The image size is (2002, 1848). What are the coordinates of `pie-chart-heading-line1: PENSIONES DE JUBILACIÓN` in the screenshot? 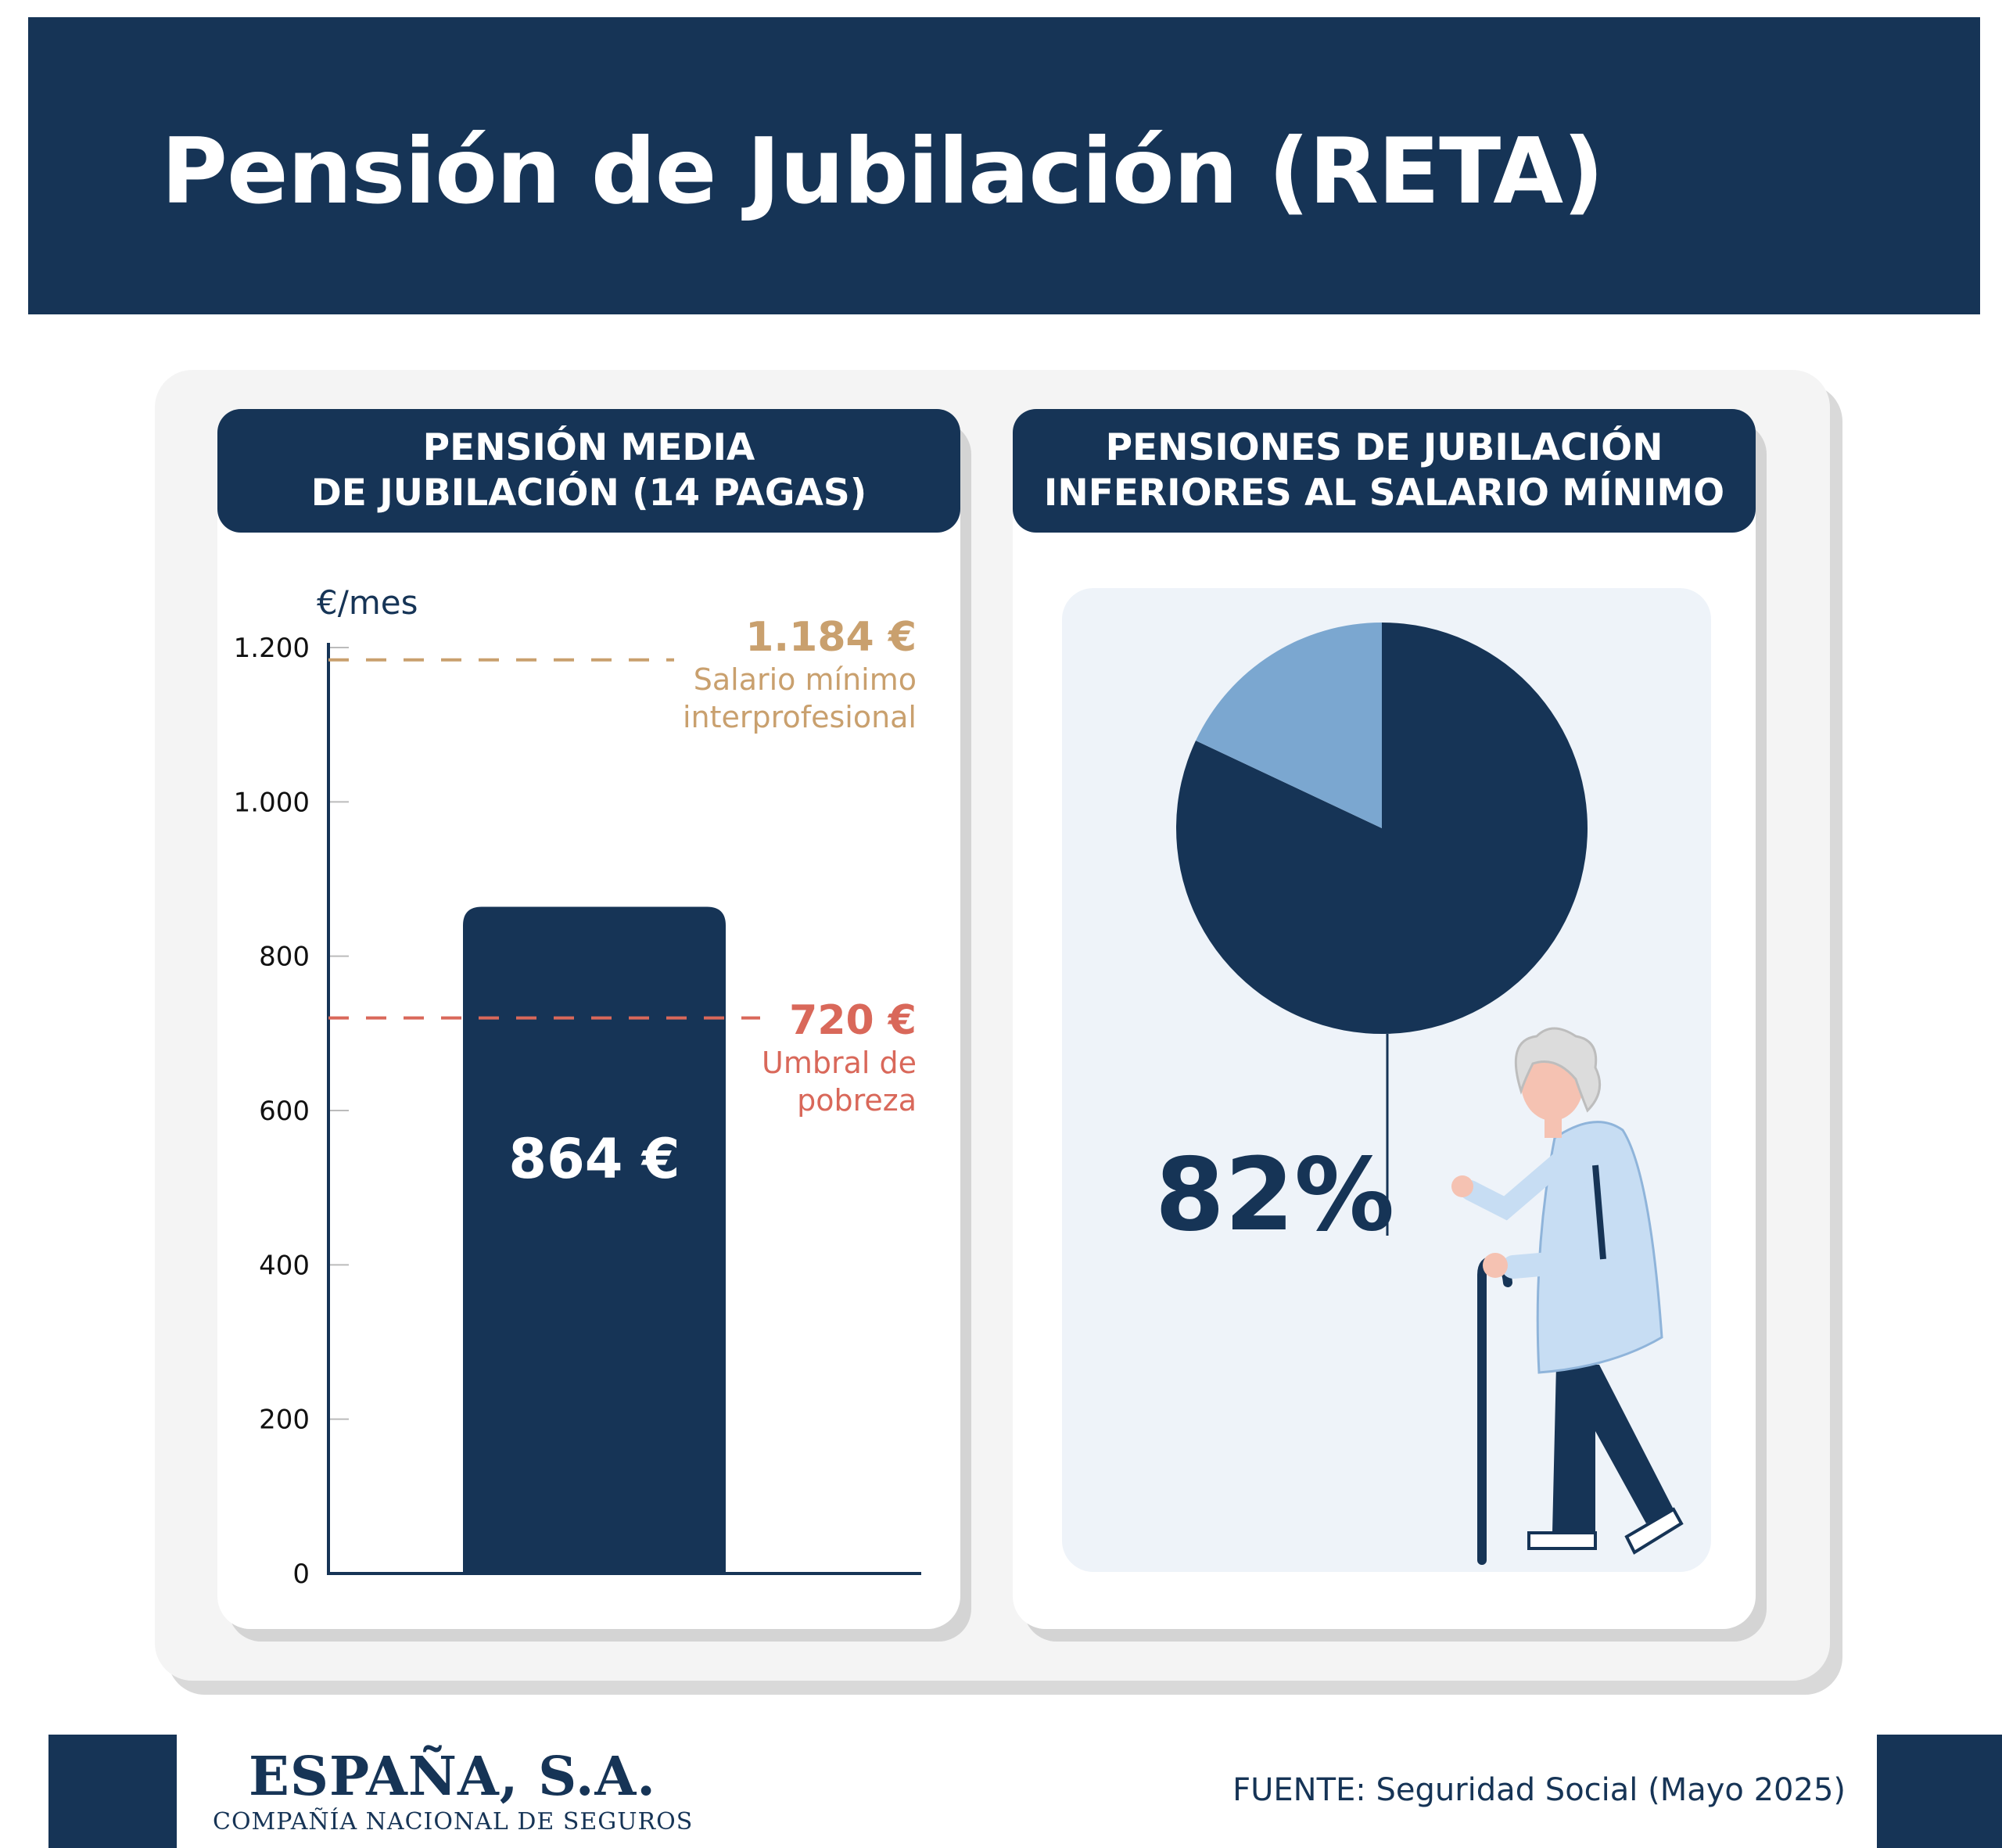 It's located at (1384, 447).